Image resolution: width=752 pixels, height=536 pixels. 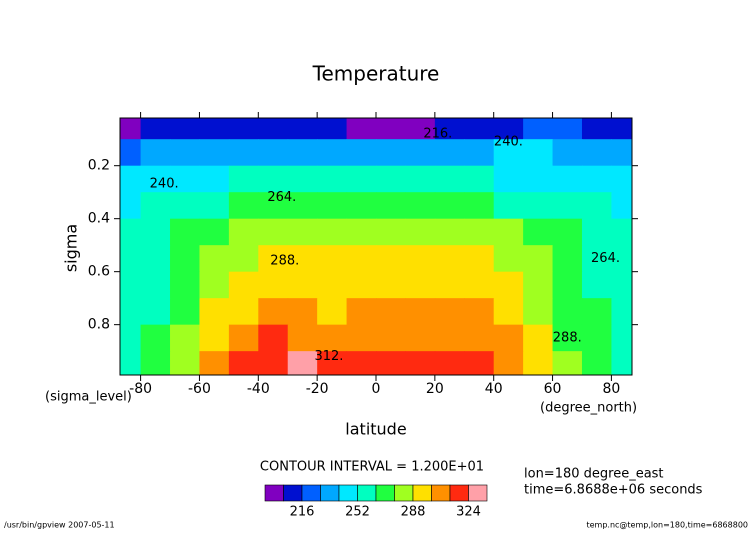 What do you see at coordinates (99, 219) in the screenshot?
I see `y-tick-label: 0.4` at bounding box center [99, 219].